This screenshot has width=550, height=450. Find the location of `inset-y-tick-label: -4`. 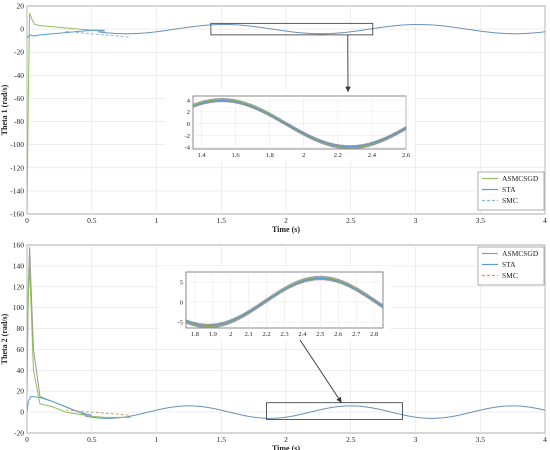

inset-y-tick-label: -4 is located at coordinates (188, 148).